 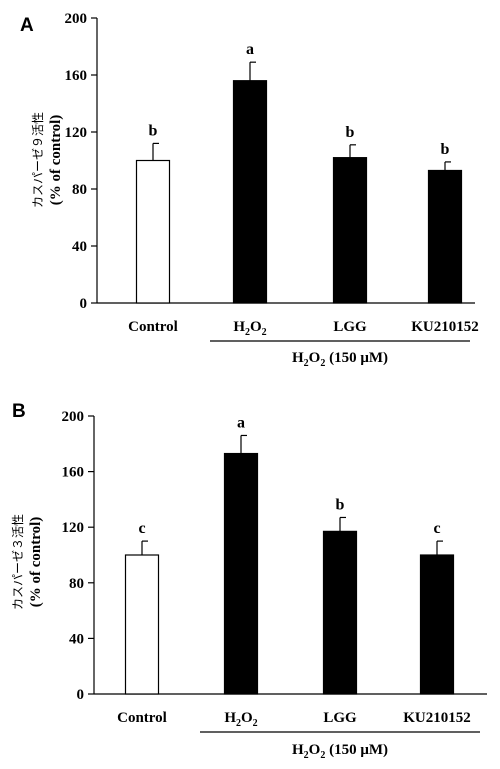 I want to click on panel-label: B, so click(x=19, y=411).